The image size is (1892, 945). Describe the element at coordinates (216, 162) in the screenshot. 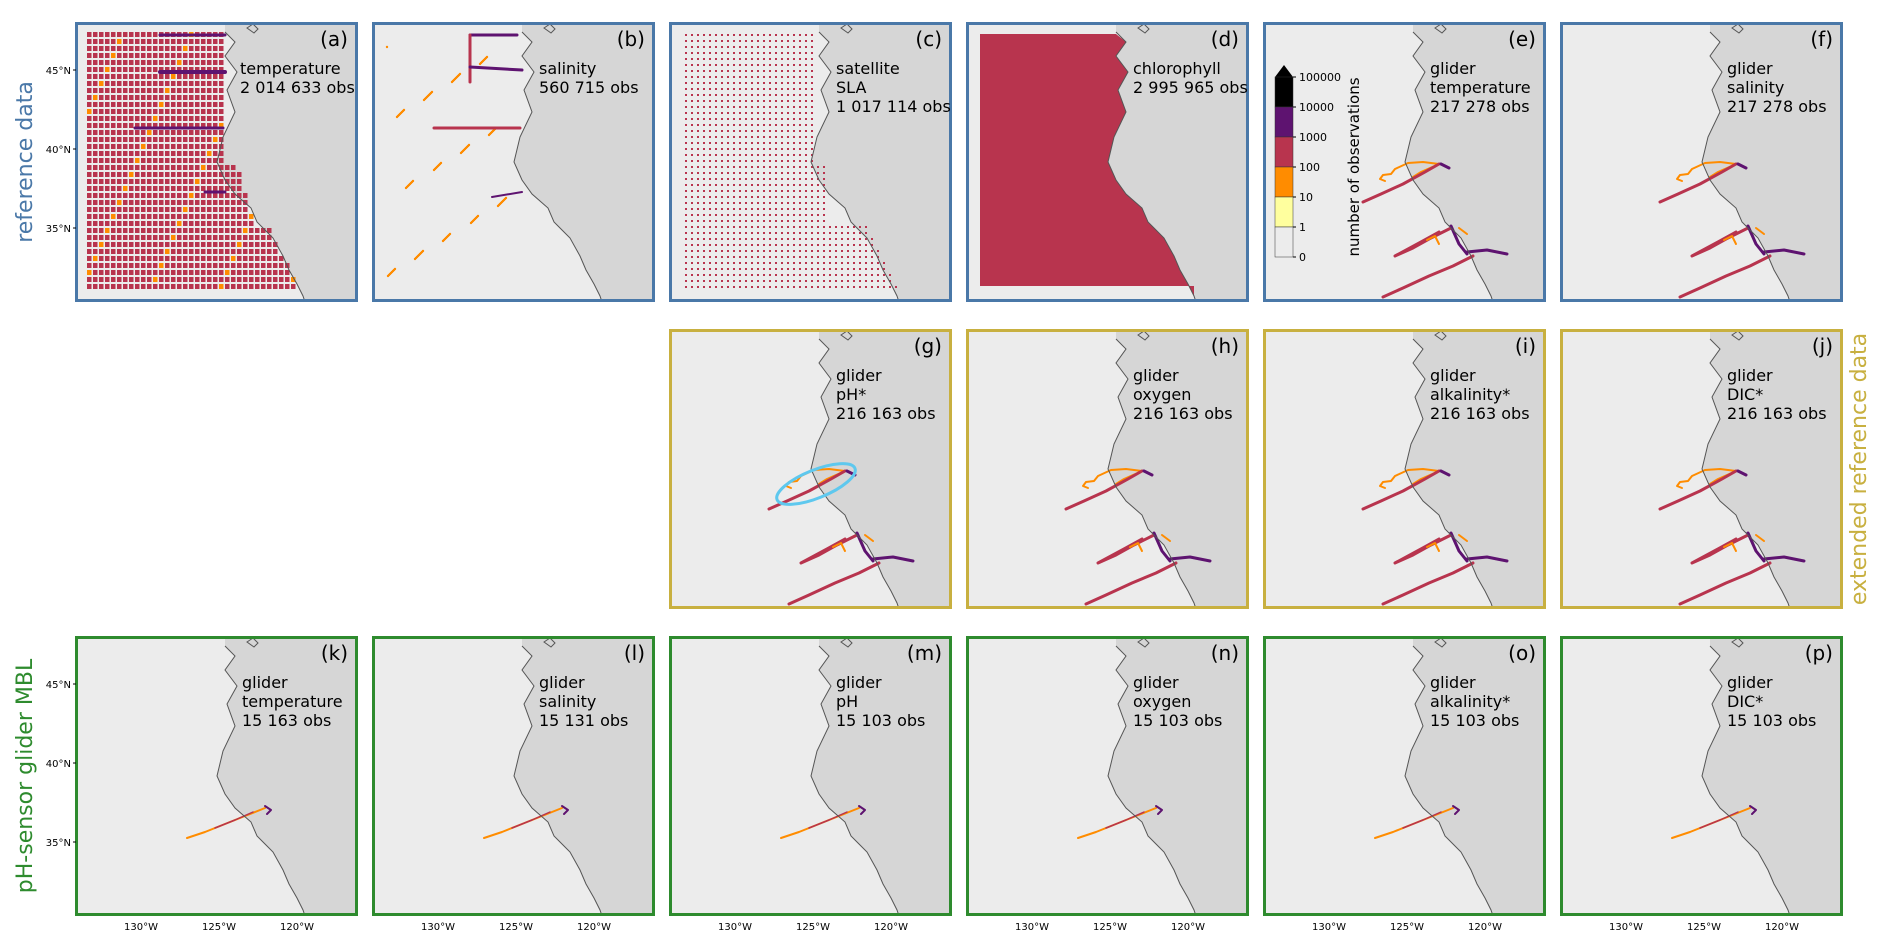

I see `map-area` at that location.